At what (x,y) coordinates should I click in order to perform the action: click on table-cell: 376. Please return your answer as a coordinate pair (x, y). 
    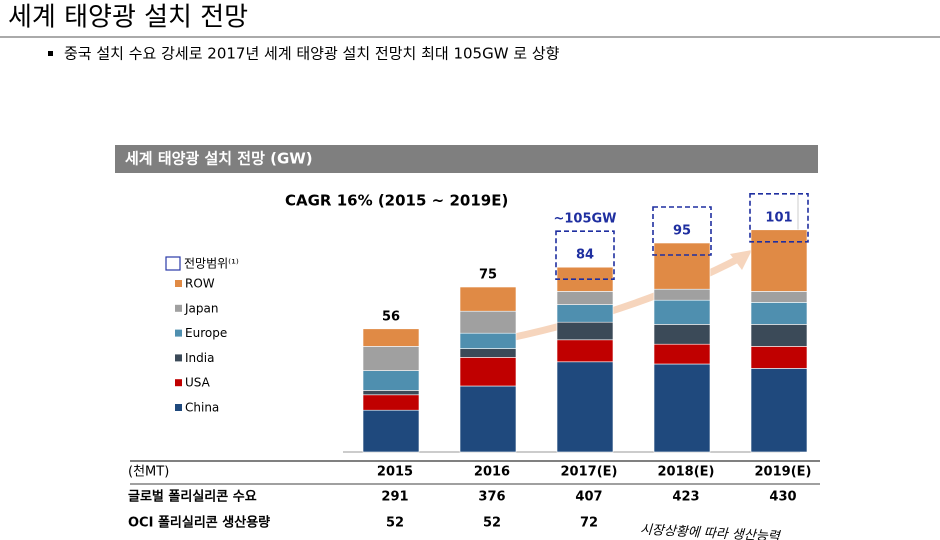
    Looking at the image, I should click on (491, 497).